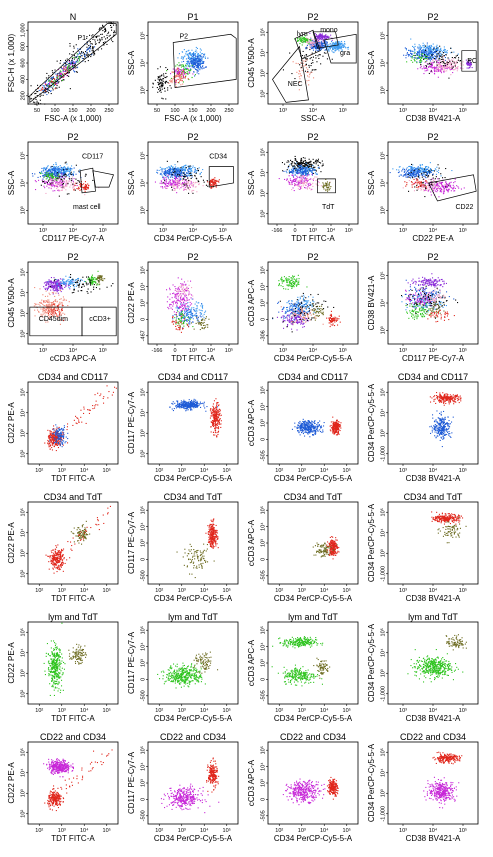 This screenshot has width=493, height=857. What do you see at coordinates (82, 38) in the screenshot?
I see `gate-label: P1` at bounding box center [82, 38].